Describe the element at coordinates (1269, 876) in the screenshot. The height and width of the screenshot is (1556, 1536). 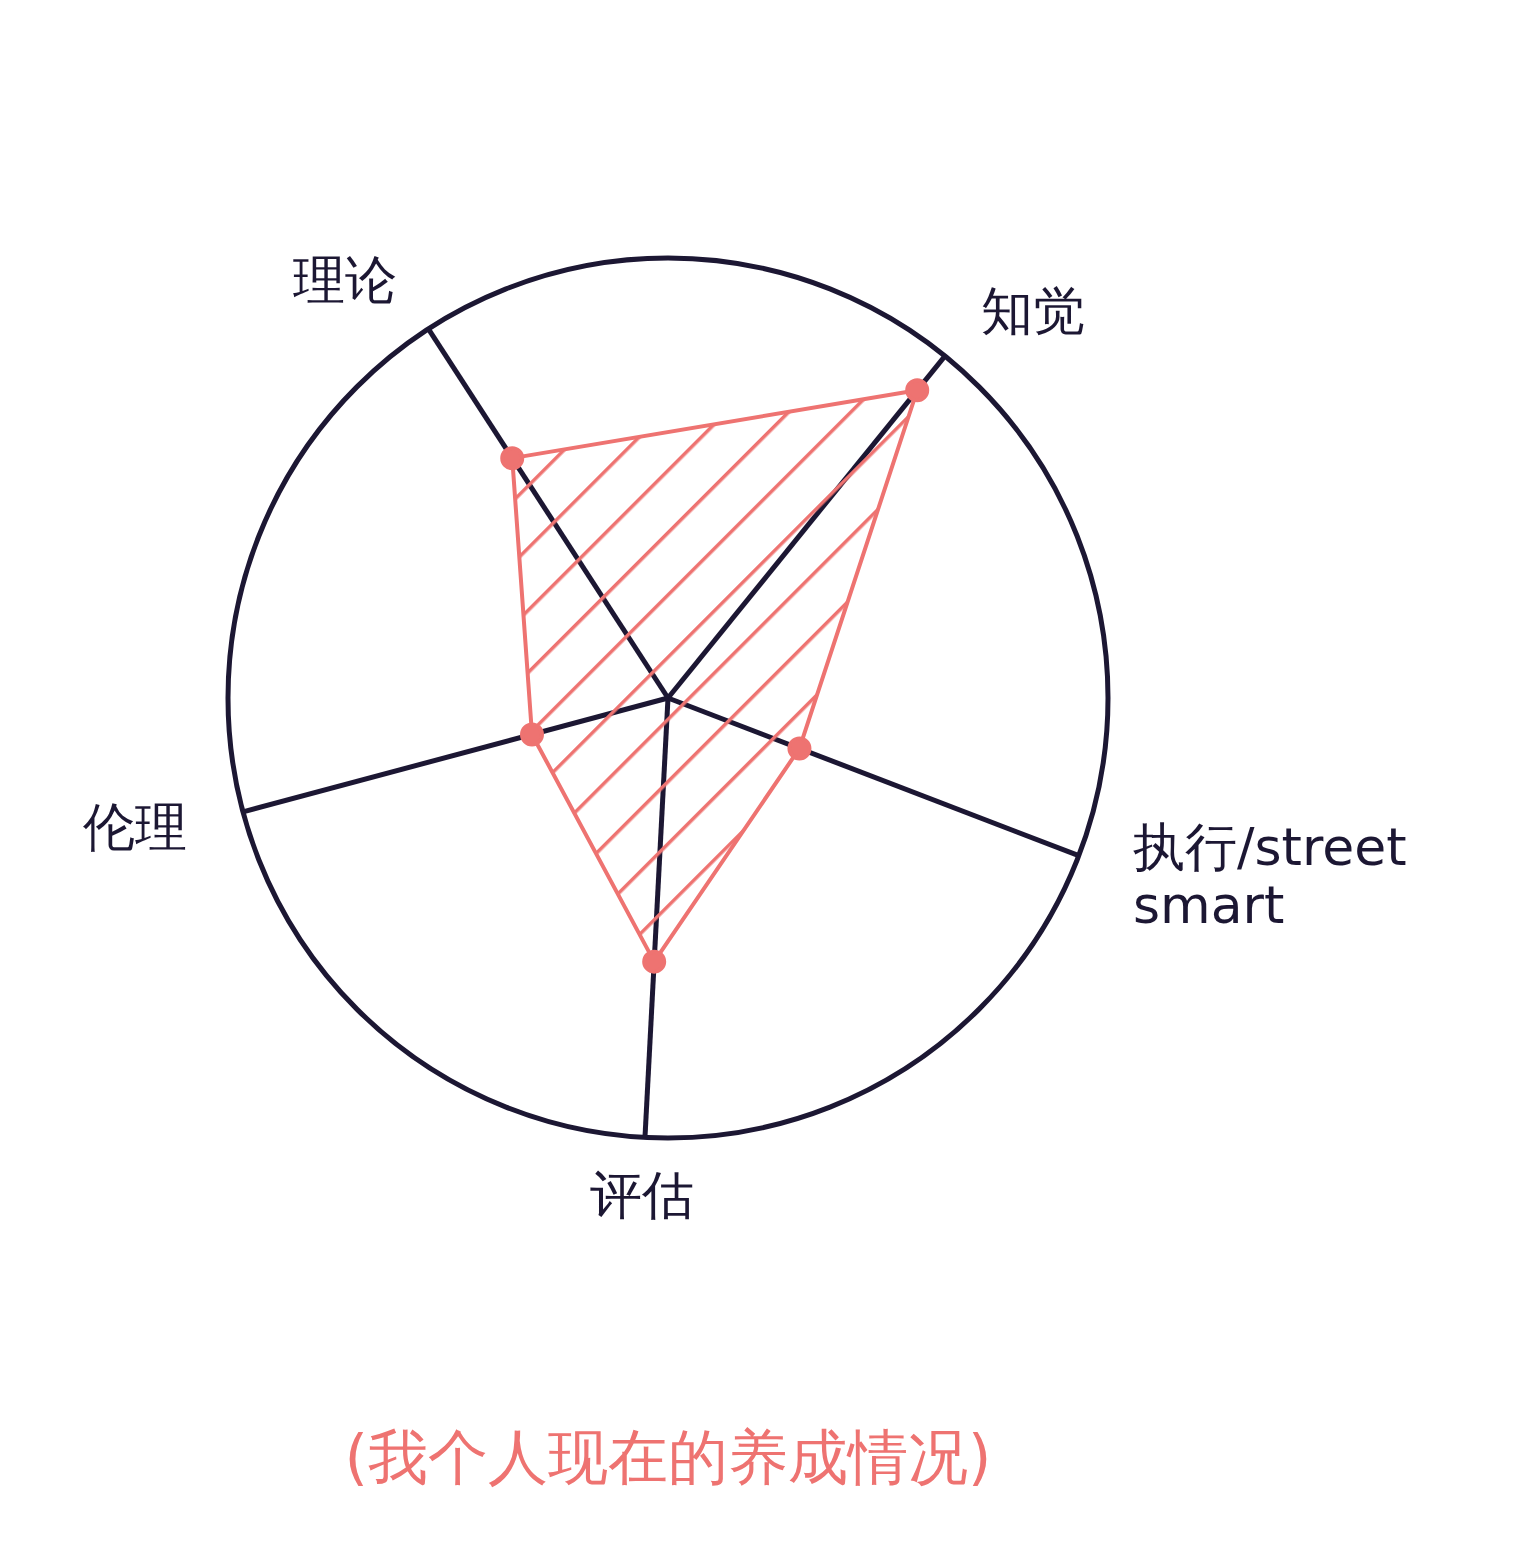
I see `spoke-label: 执行/street smart` at that location.